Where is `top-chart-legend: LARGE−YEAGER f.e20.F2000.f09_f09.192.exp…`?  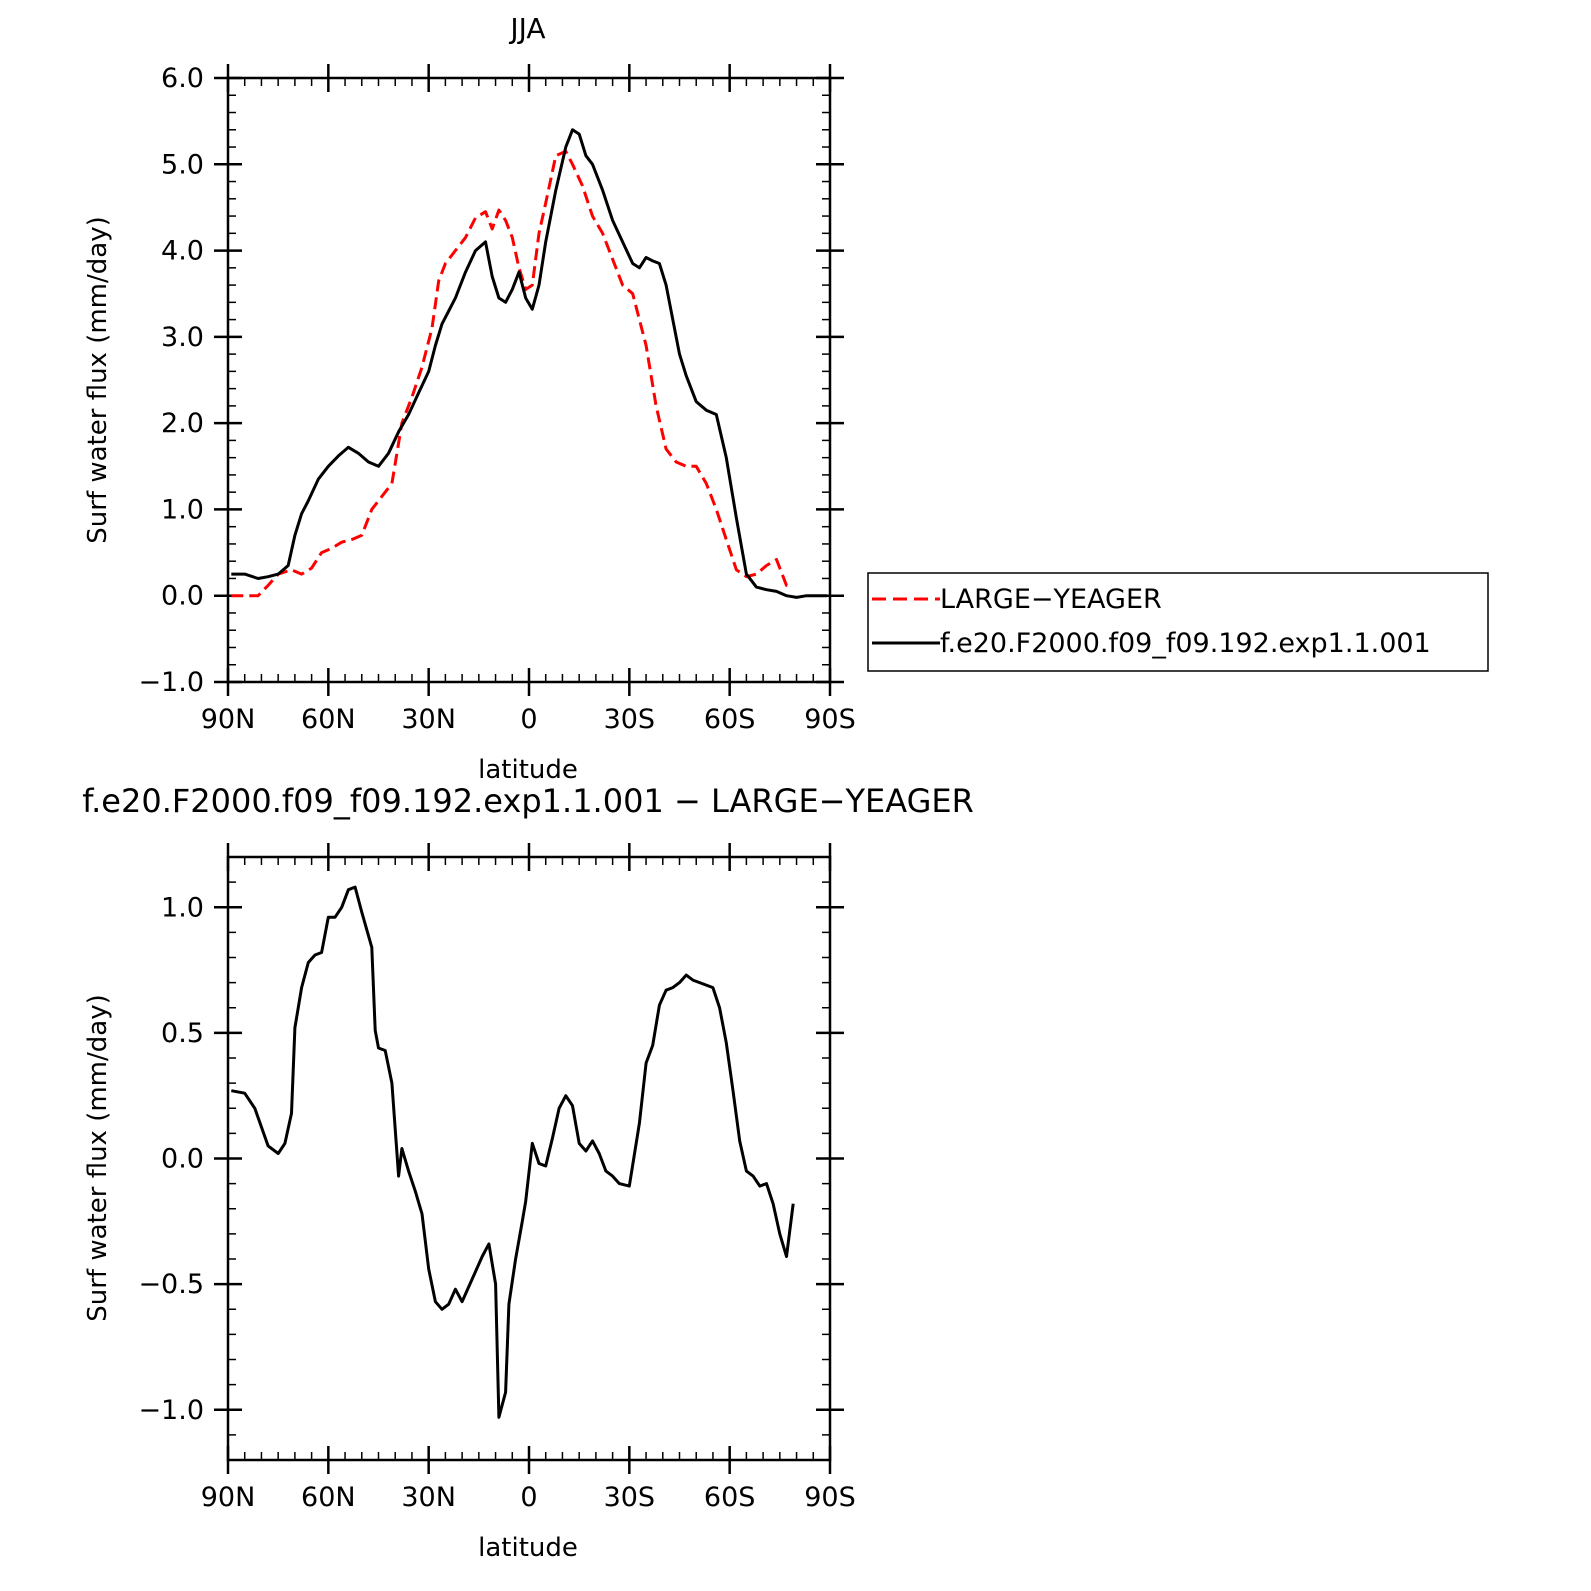
top-chart-legend: LARGE−YEAGER f.e20.F2000.f09_f09.192.exp… is located at coordinates (1178, 622).